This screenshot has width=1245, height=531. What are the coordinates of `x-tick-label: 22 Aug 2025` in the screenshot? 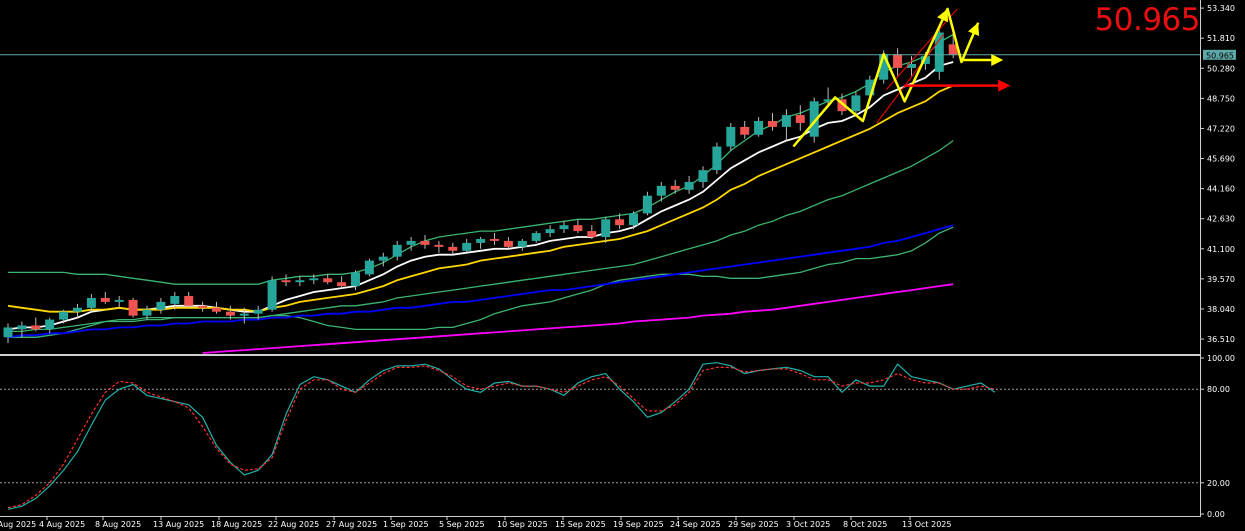 It's located at (293, 524).